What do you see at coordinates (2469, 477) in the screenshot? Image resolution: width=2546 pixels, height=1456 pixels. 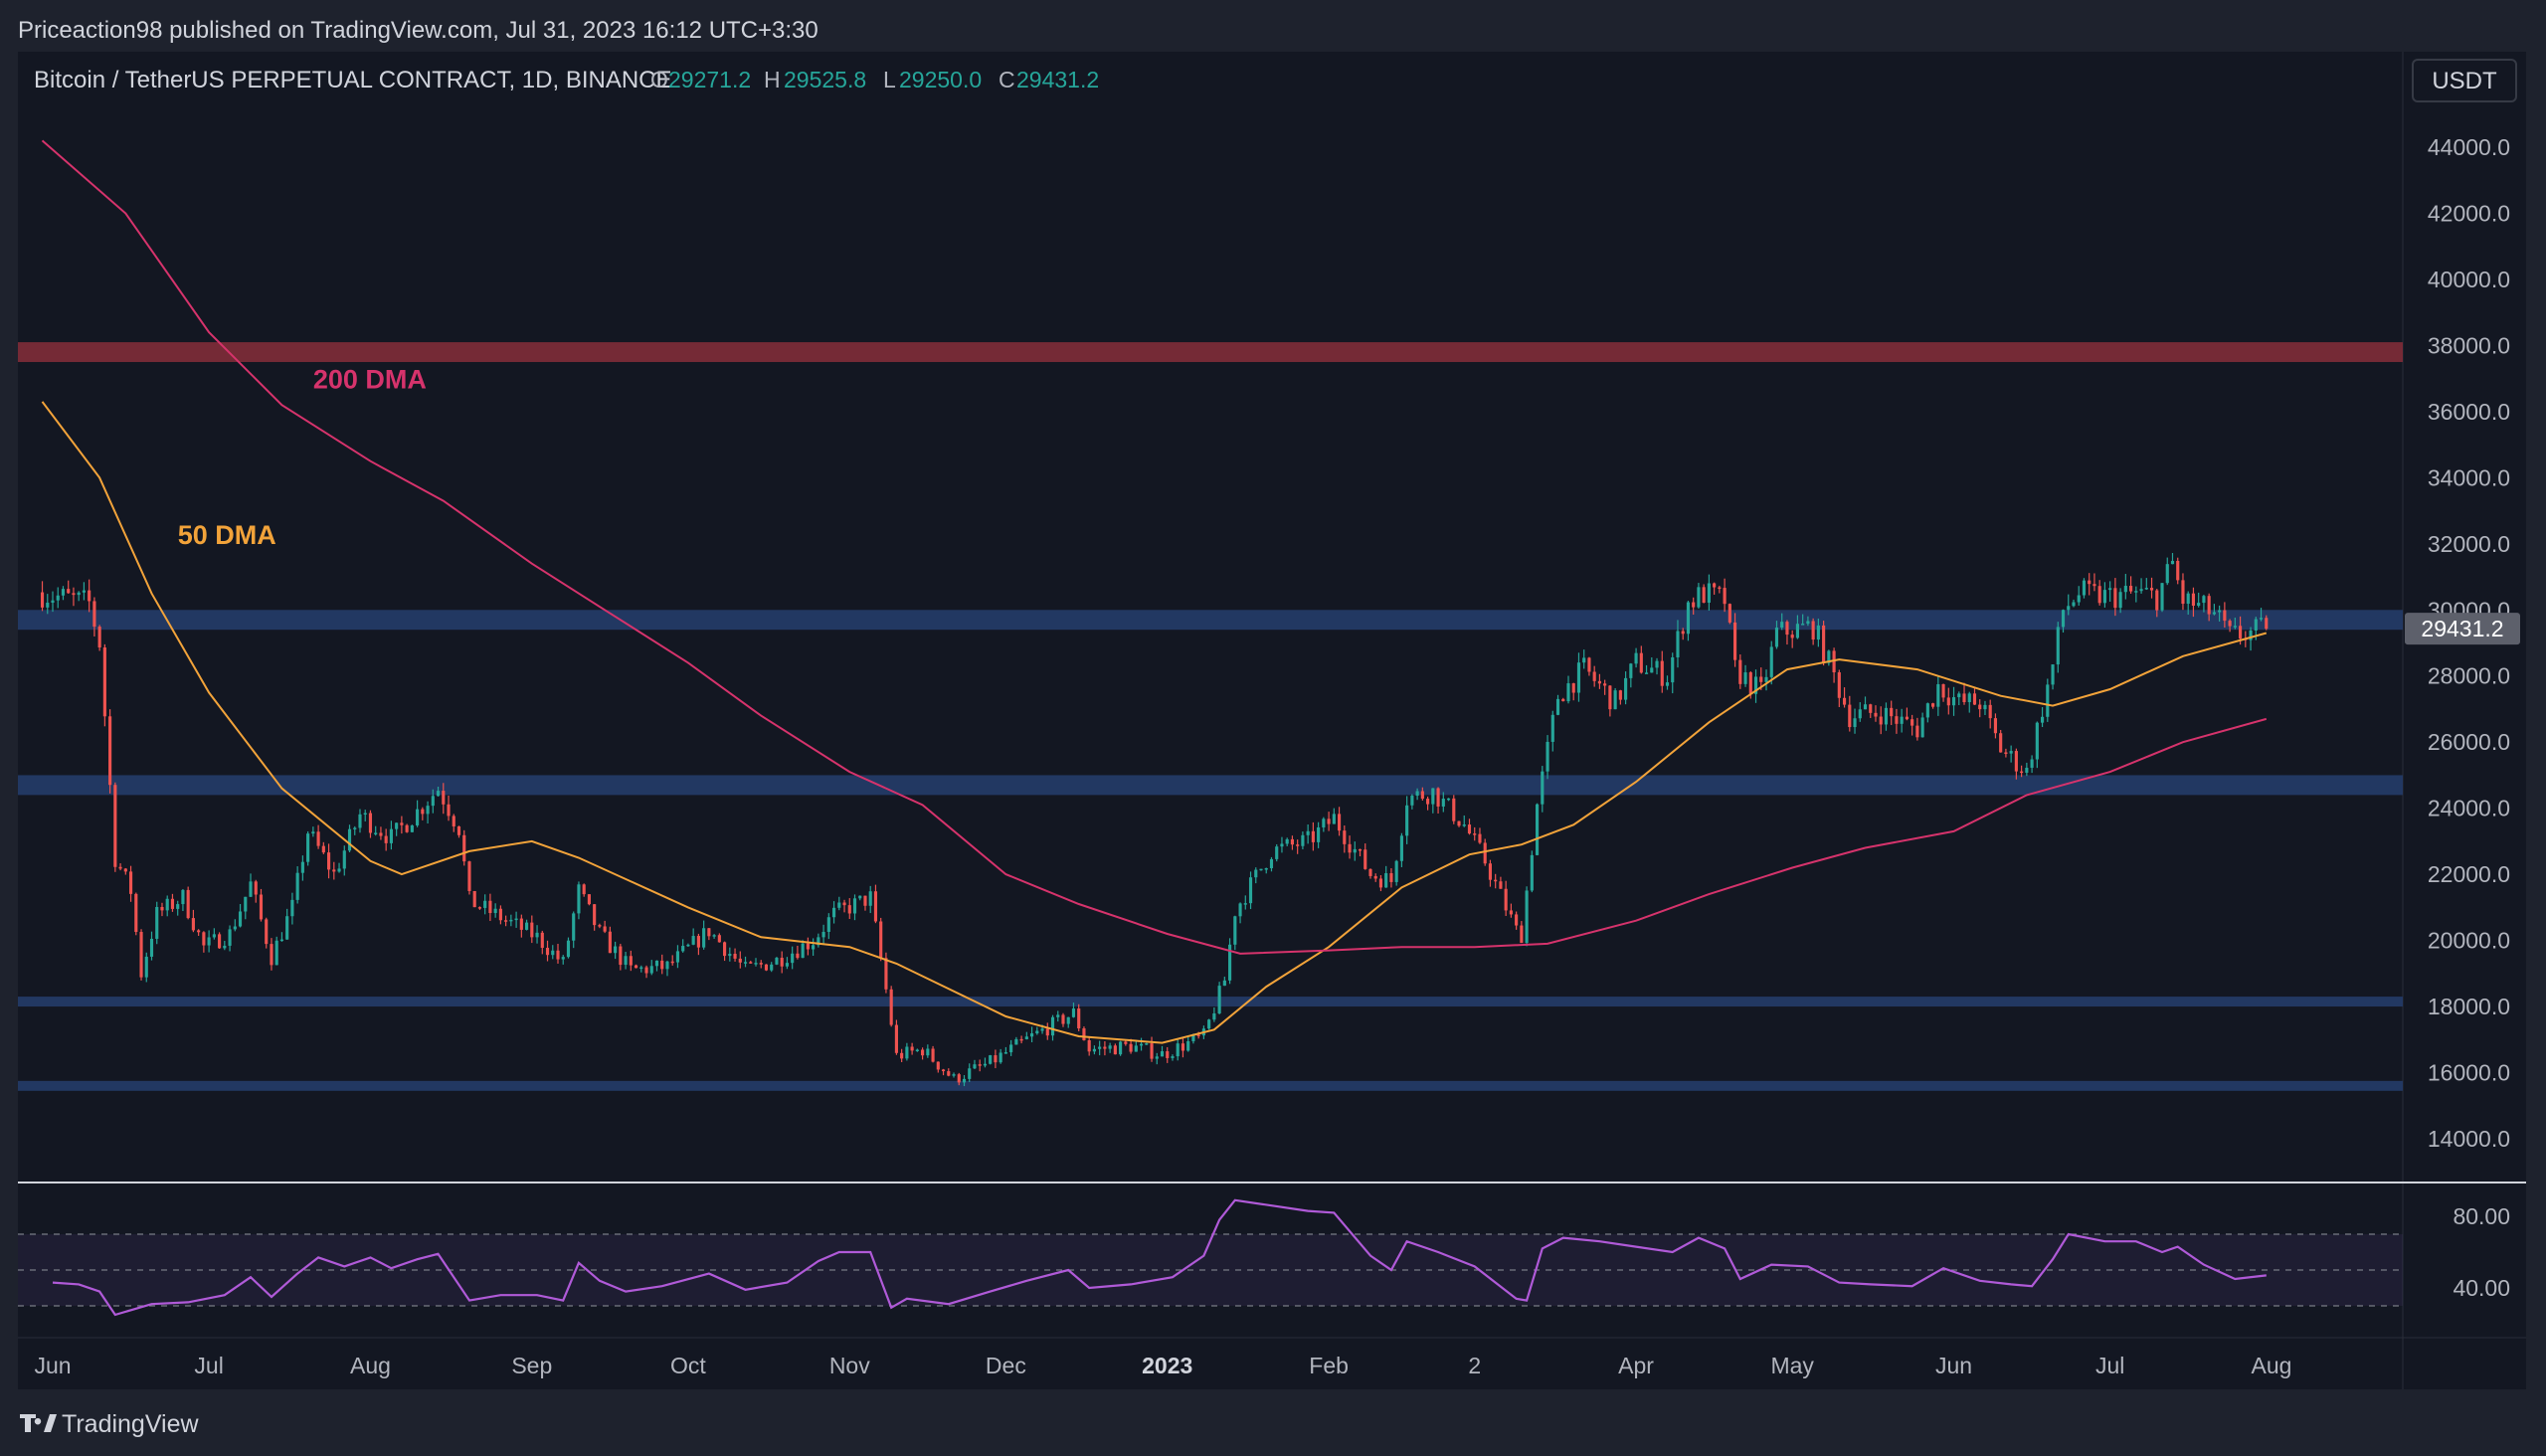 I see `price-tick-label-5: 34000.0` at bounding box center [2469, 477].